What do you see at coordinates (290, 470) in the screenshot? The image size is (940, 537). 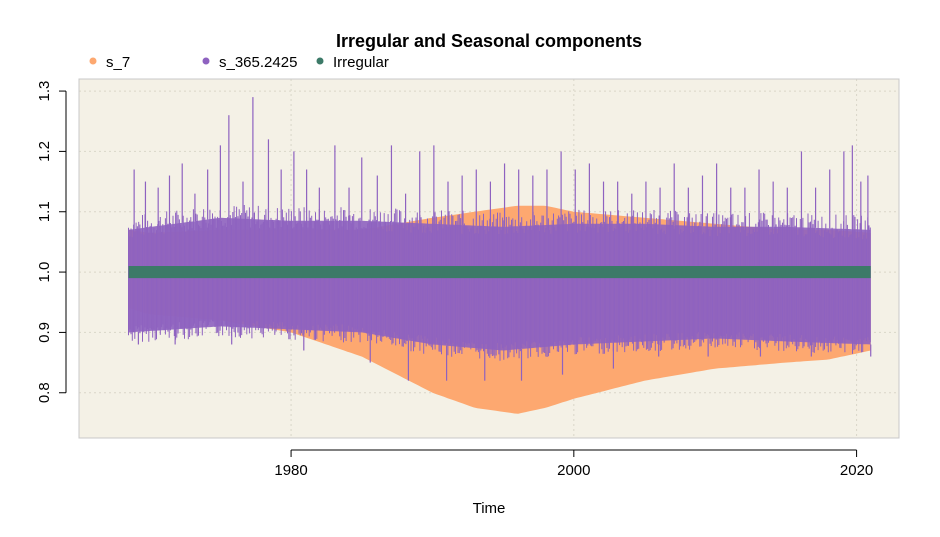 I see `x-tick-label-0: 1980` at bounding box center [290, 470].